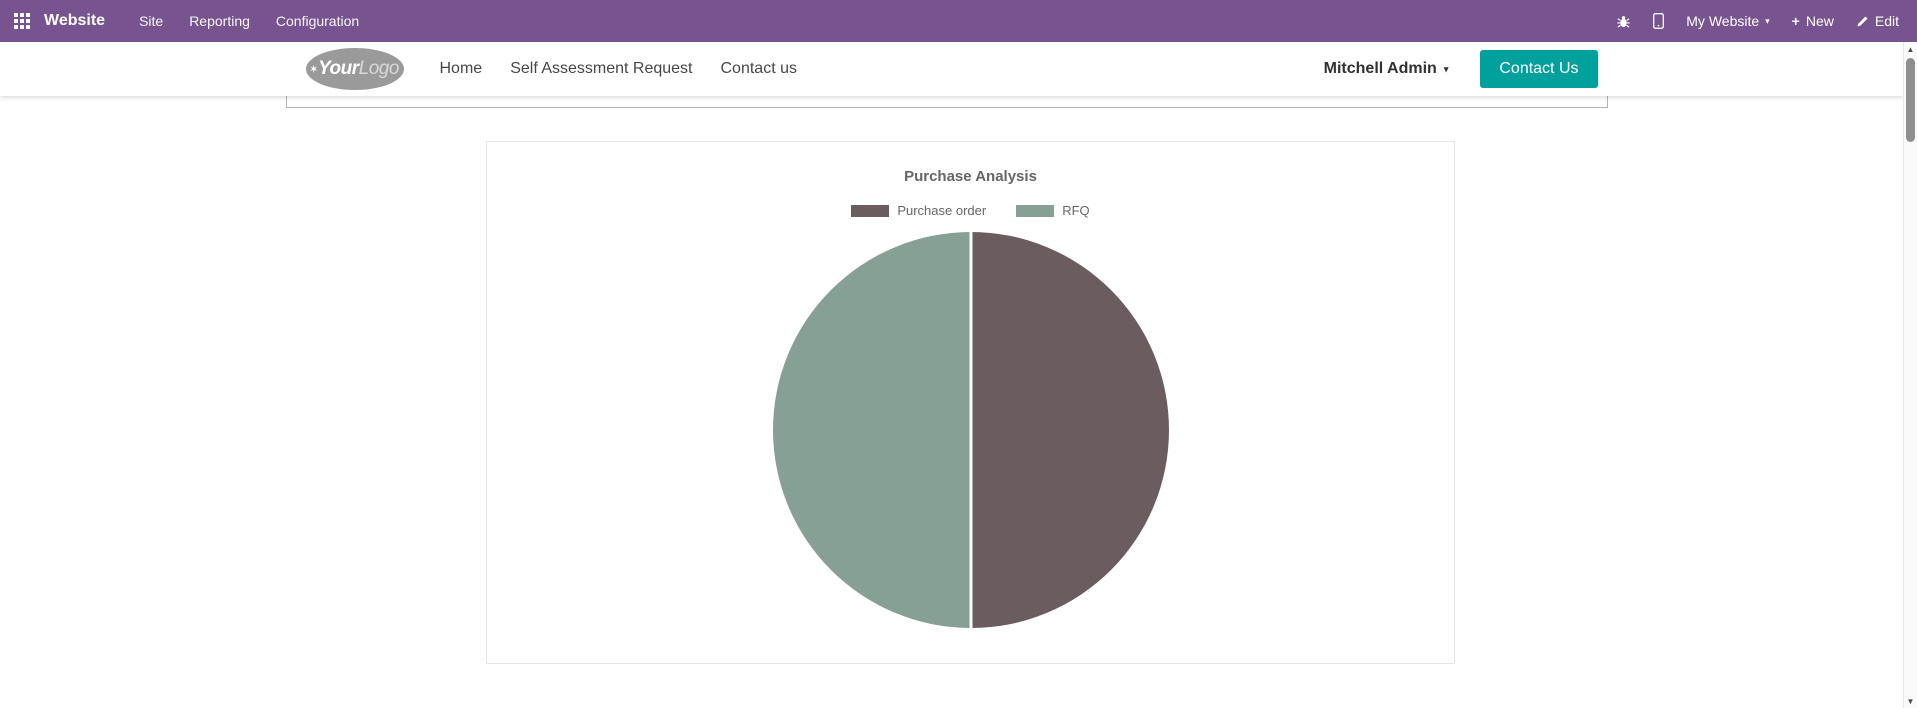 The image size is (1917, 708). Describe the element at coordinates (1659, 21) in the screenshot. I see `mobile-preview-icon` at that location.